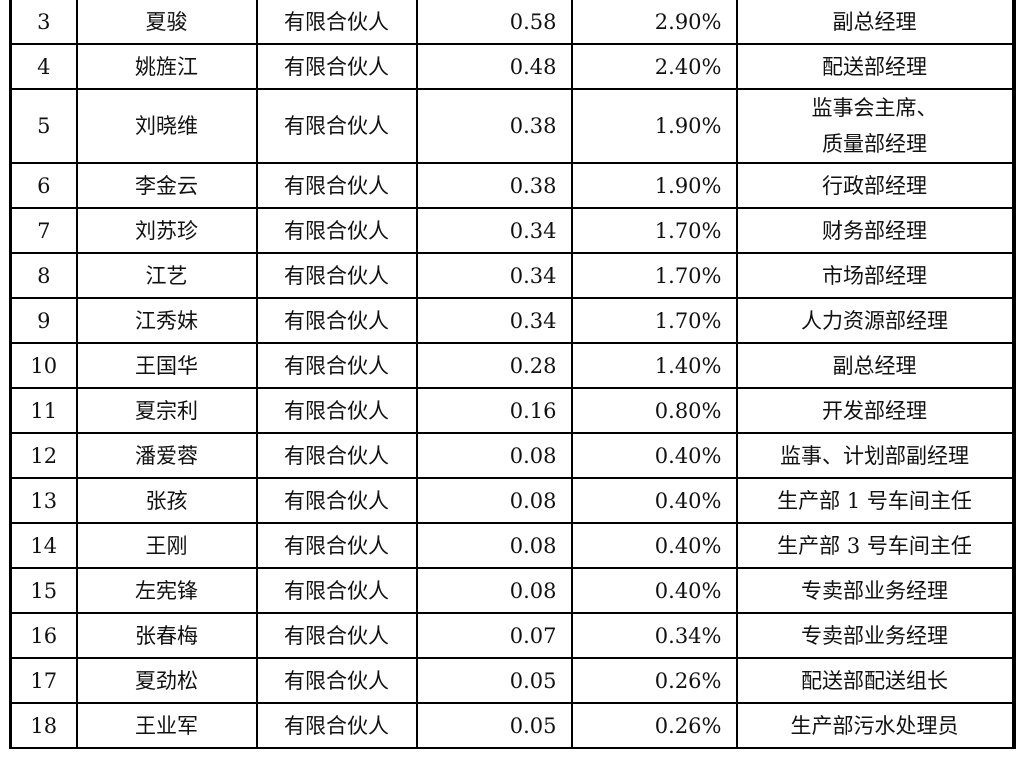  Describe the element at coordinates (874, 275) in the screenshot. I see `cell-position-text: 市场部经理` at that location.